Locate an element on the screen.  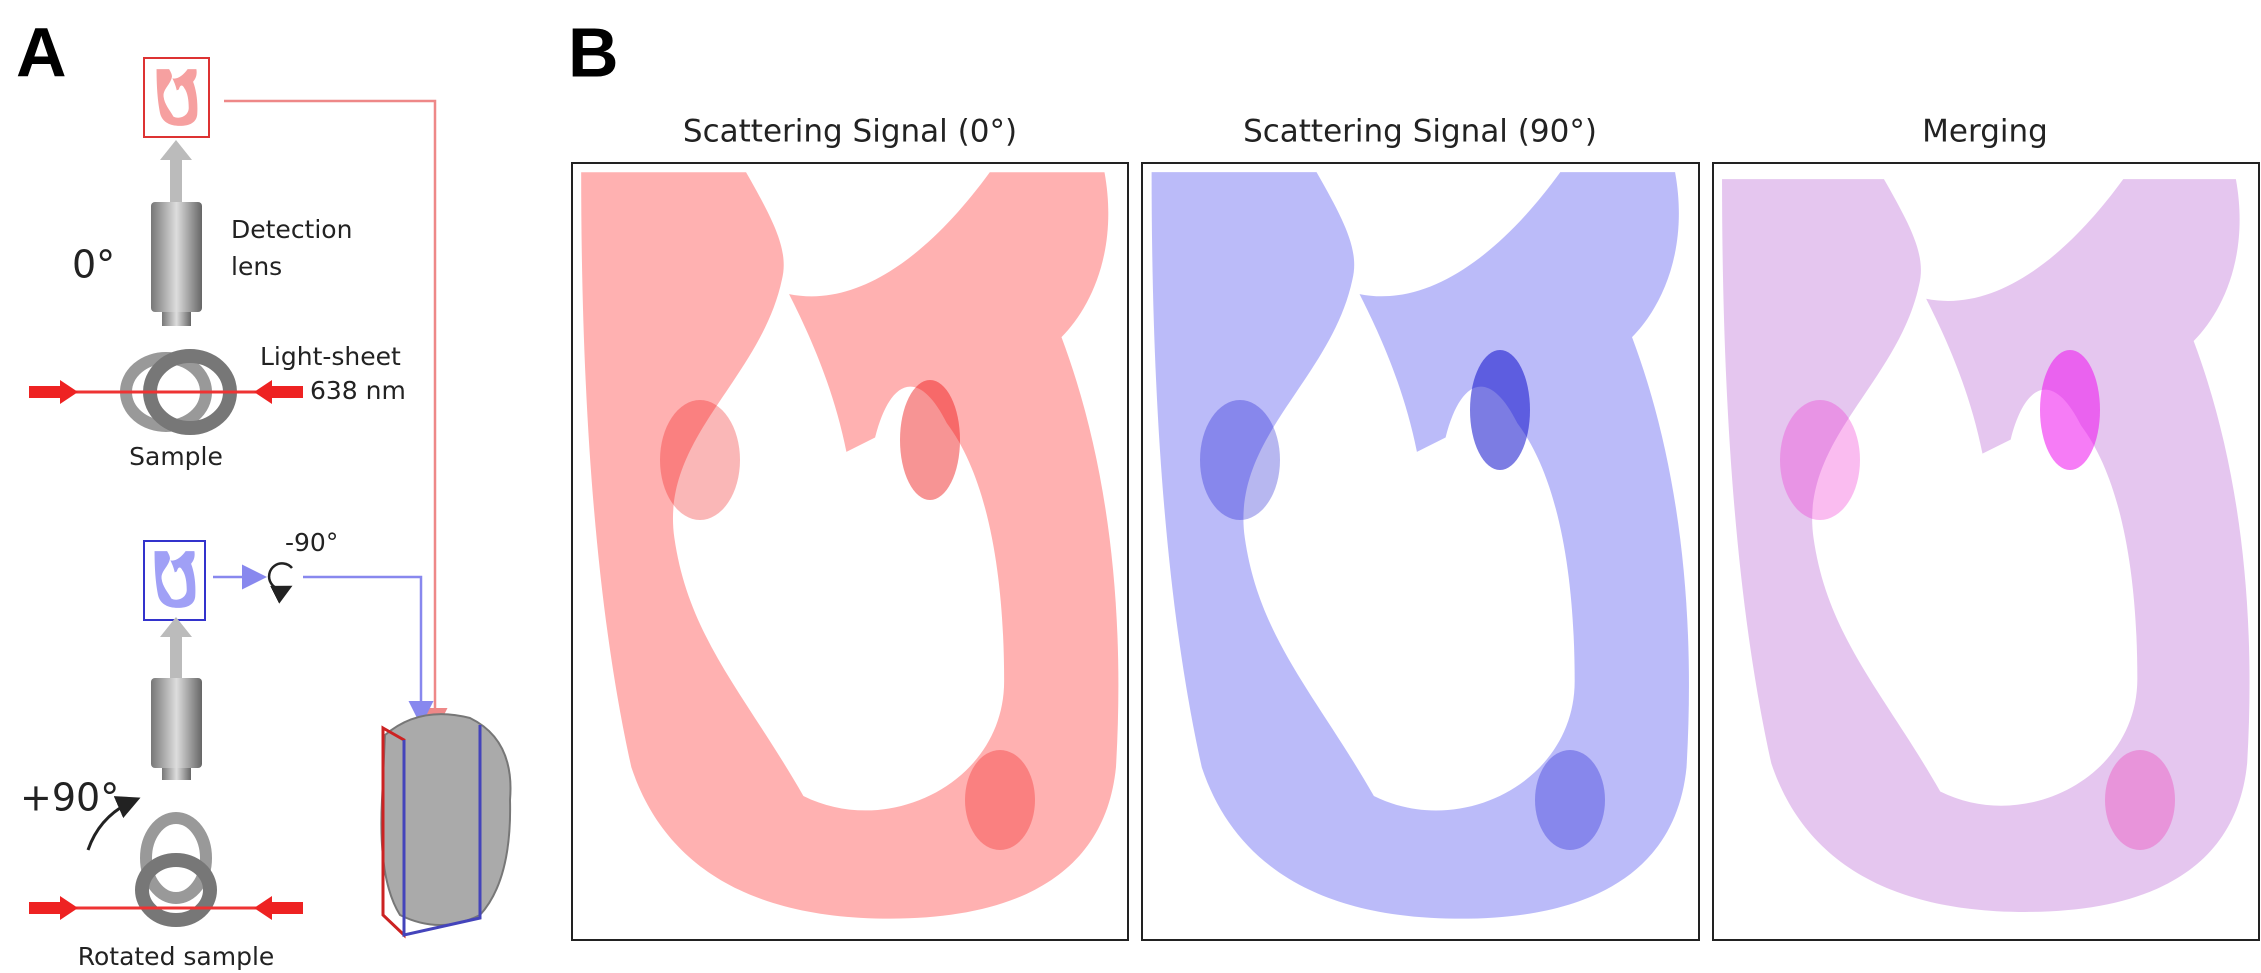
text: -90° is located at coordinates (311, 542).